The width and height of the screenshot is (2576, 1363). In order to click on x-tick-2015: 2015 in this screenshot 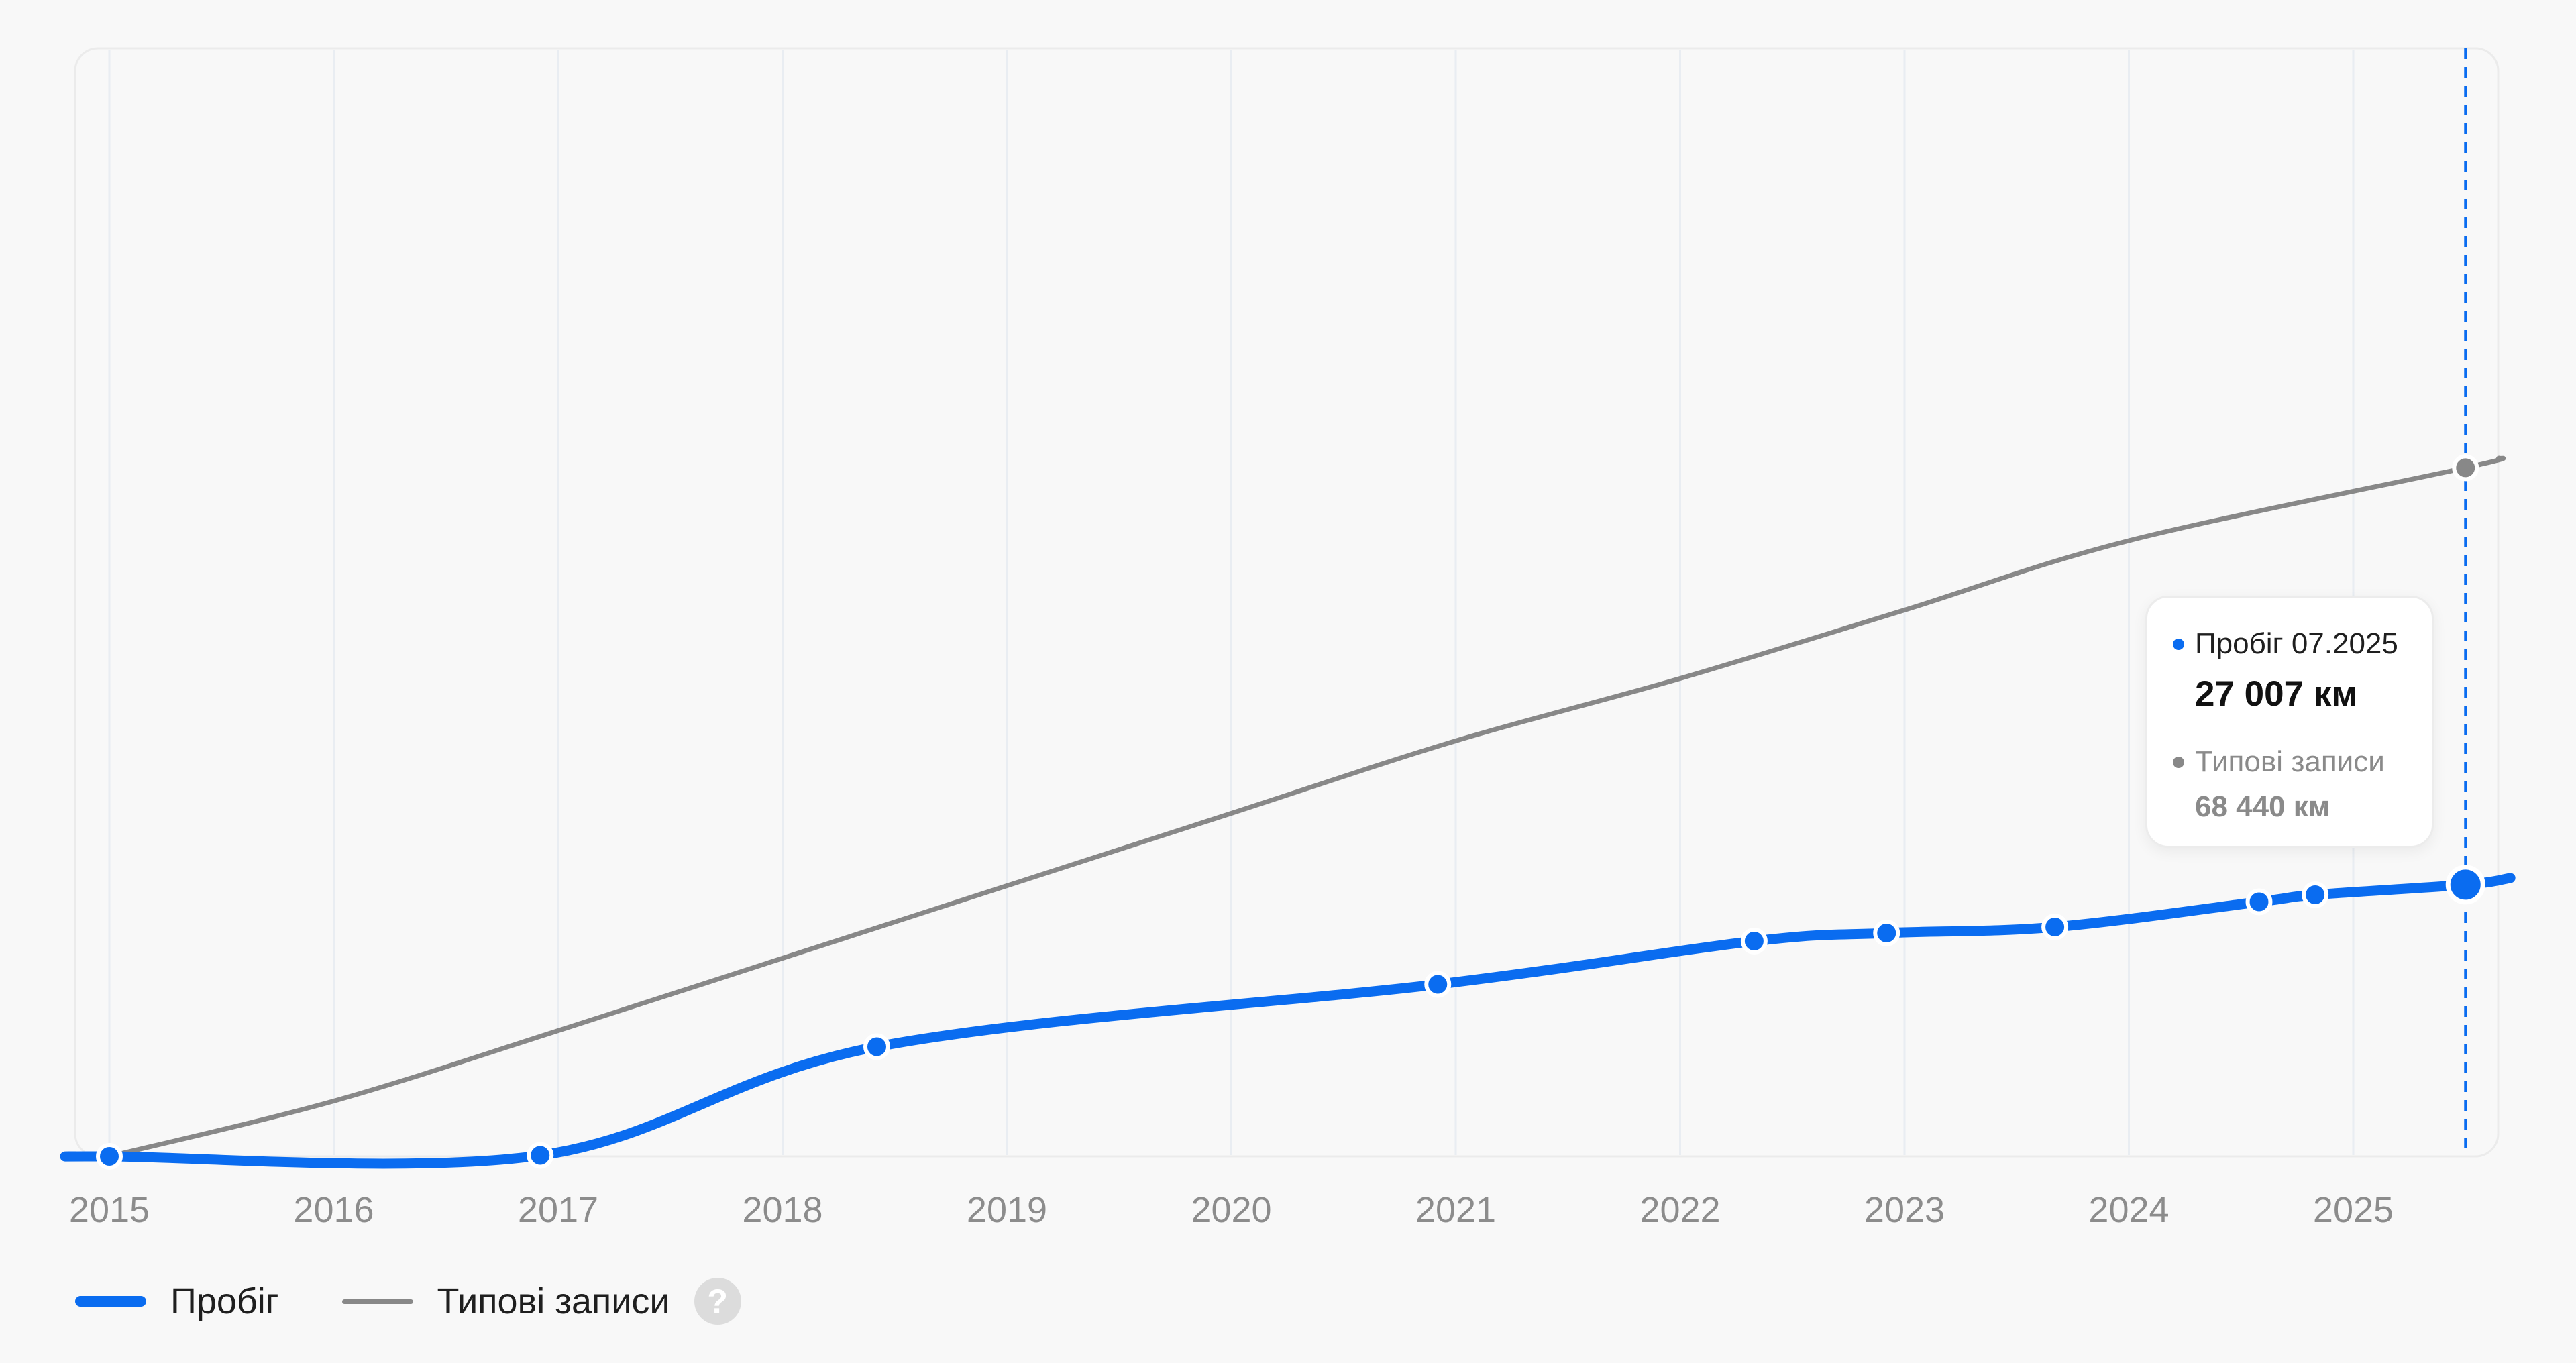, I will do `click(109, 1210)`.